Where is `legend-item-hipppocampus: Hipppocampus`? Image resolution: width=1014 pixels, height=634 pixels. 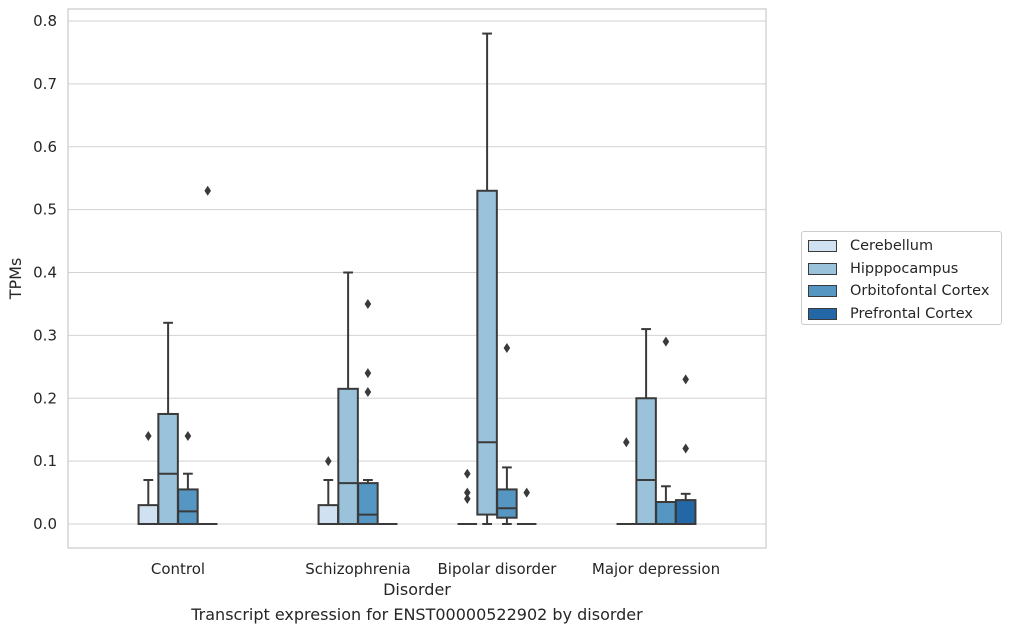 legend-item-hipppocampus: Hipppocampus is located at coordinates (904, 269).